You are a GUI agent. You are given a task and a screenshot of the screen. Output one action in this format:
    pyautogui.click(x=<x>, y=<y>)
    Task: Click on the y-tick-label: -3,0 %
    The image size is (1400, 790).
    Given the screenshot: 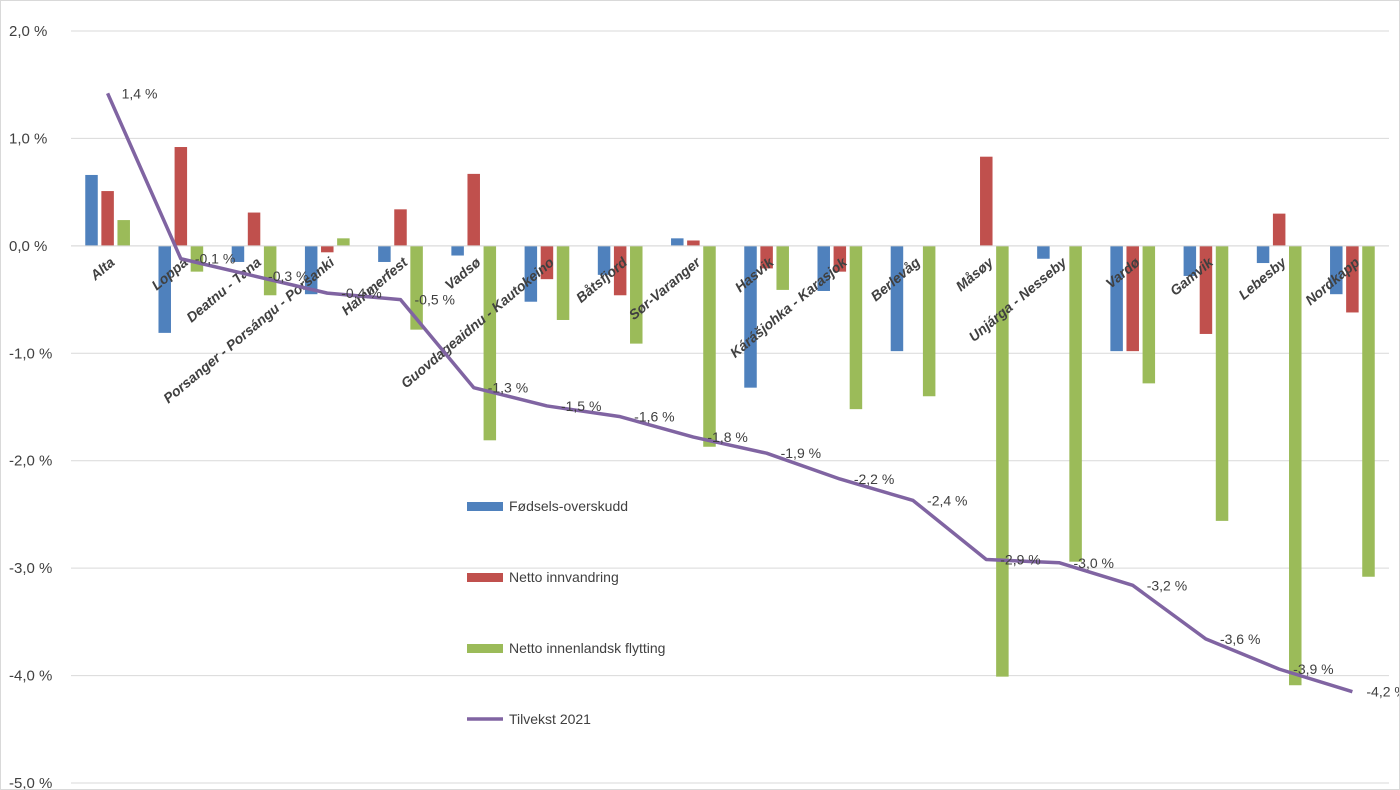 What is the action you would take?
    pyautogui.click(x=30, y=568)
    